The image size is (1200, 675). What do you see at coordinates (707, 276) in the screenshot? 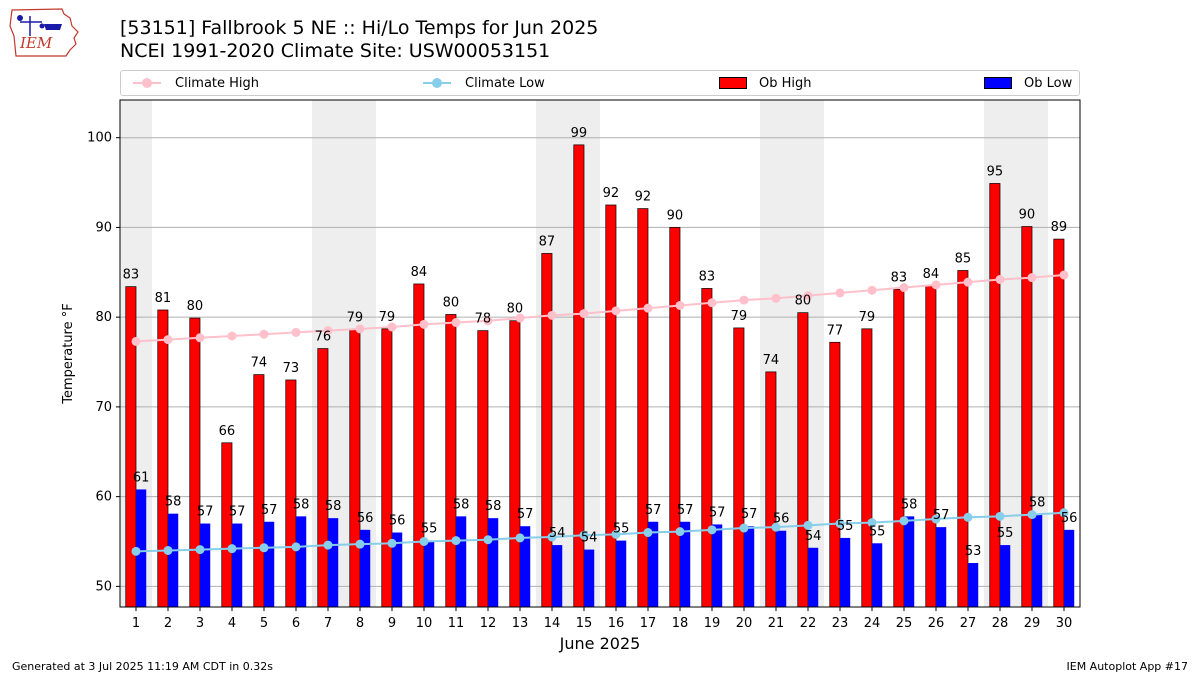
I see `data-label-ob-high: 83` at bounding box center [707, 276].